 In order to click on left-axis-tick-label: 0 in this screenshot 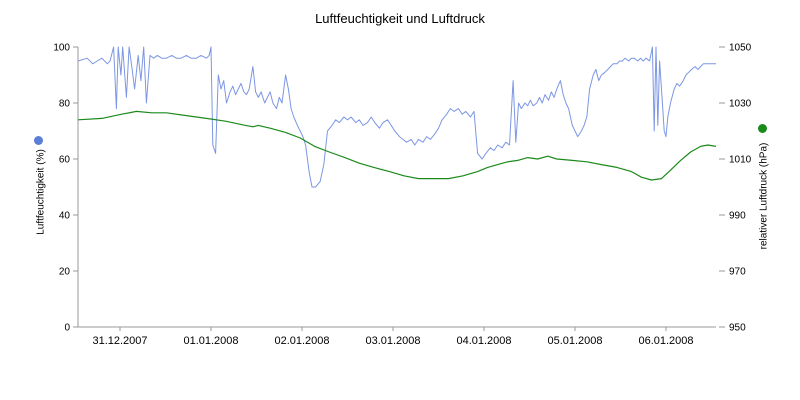, I will do `click(67, 328)`.